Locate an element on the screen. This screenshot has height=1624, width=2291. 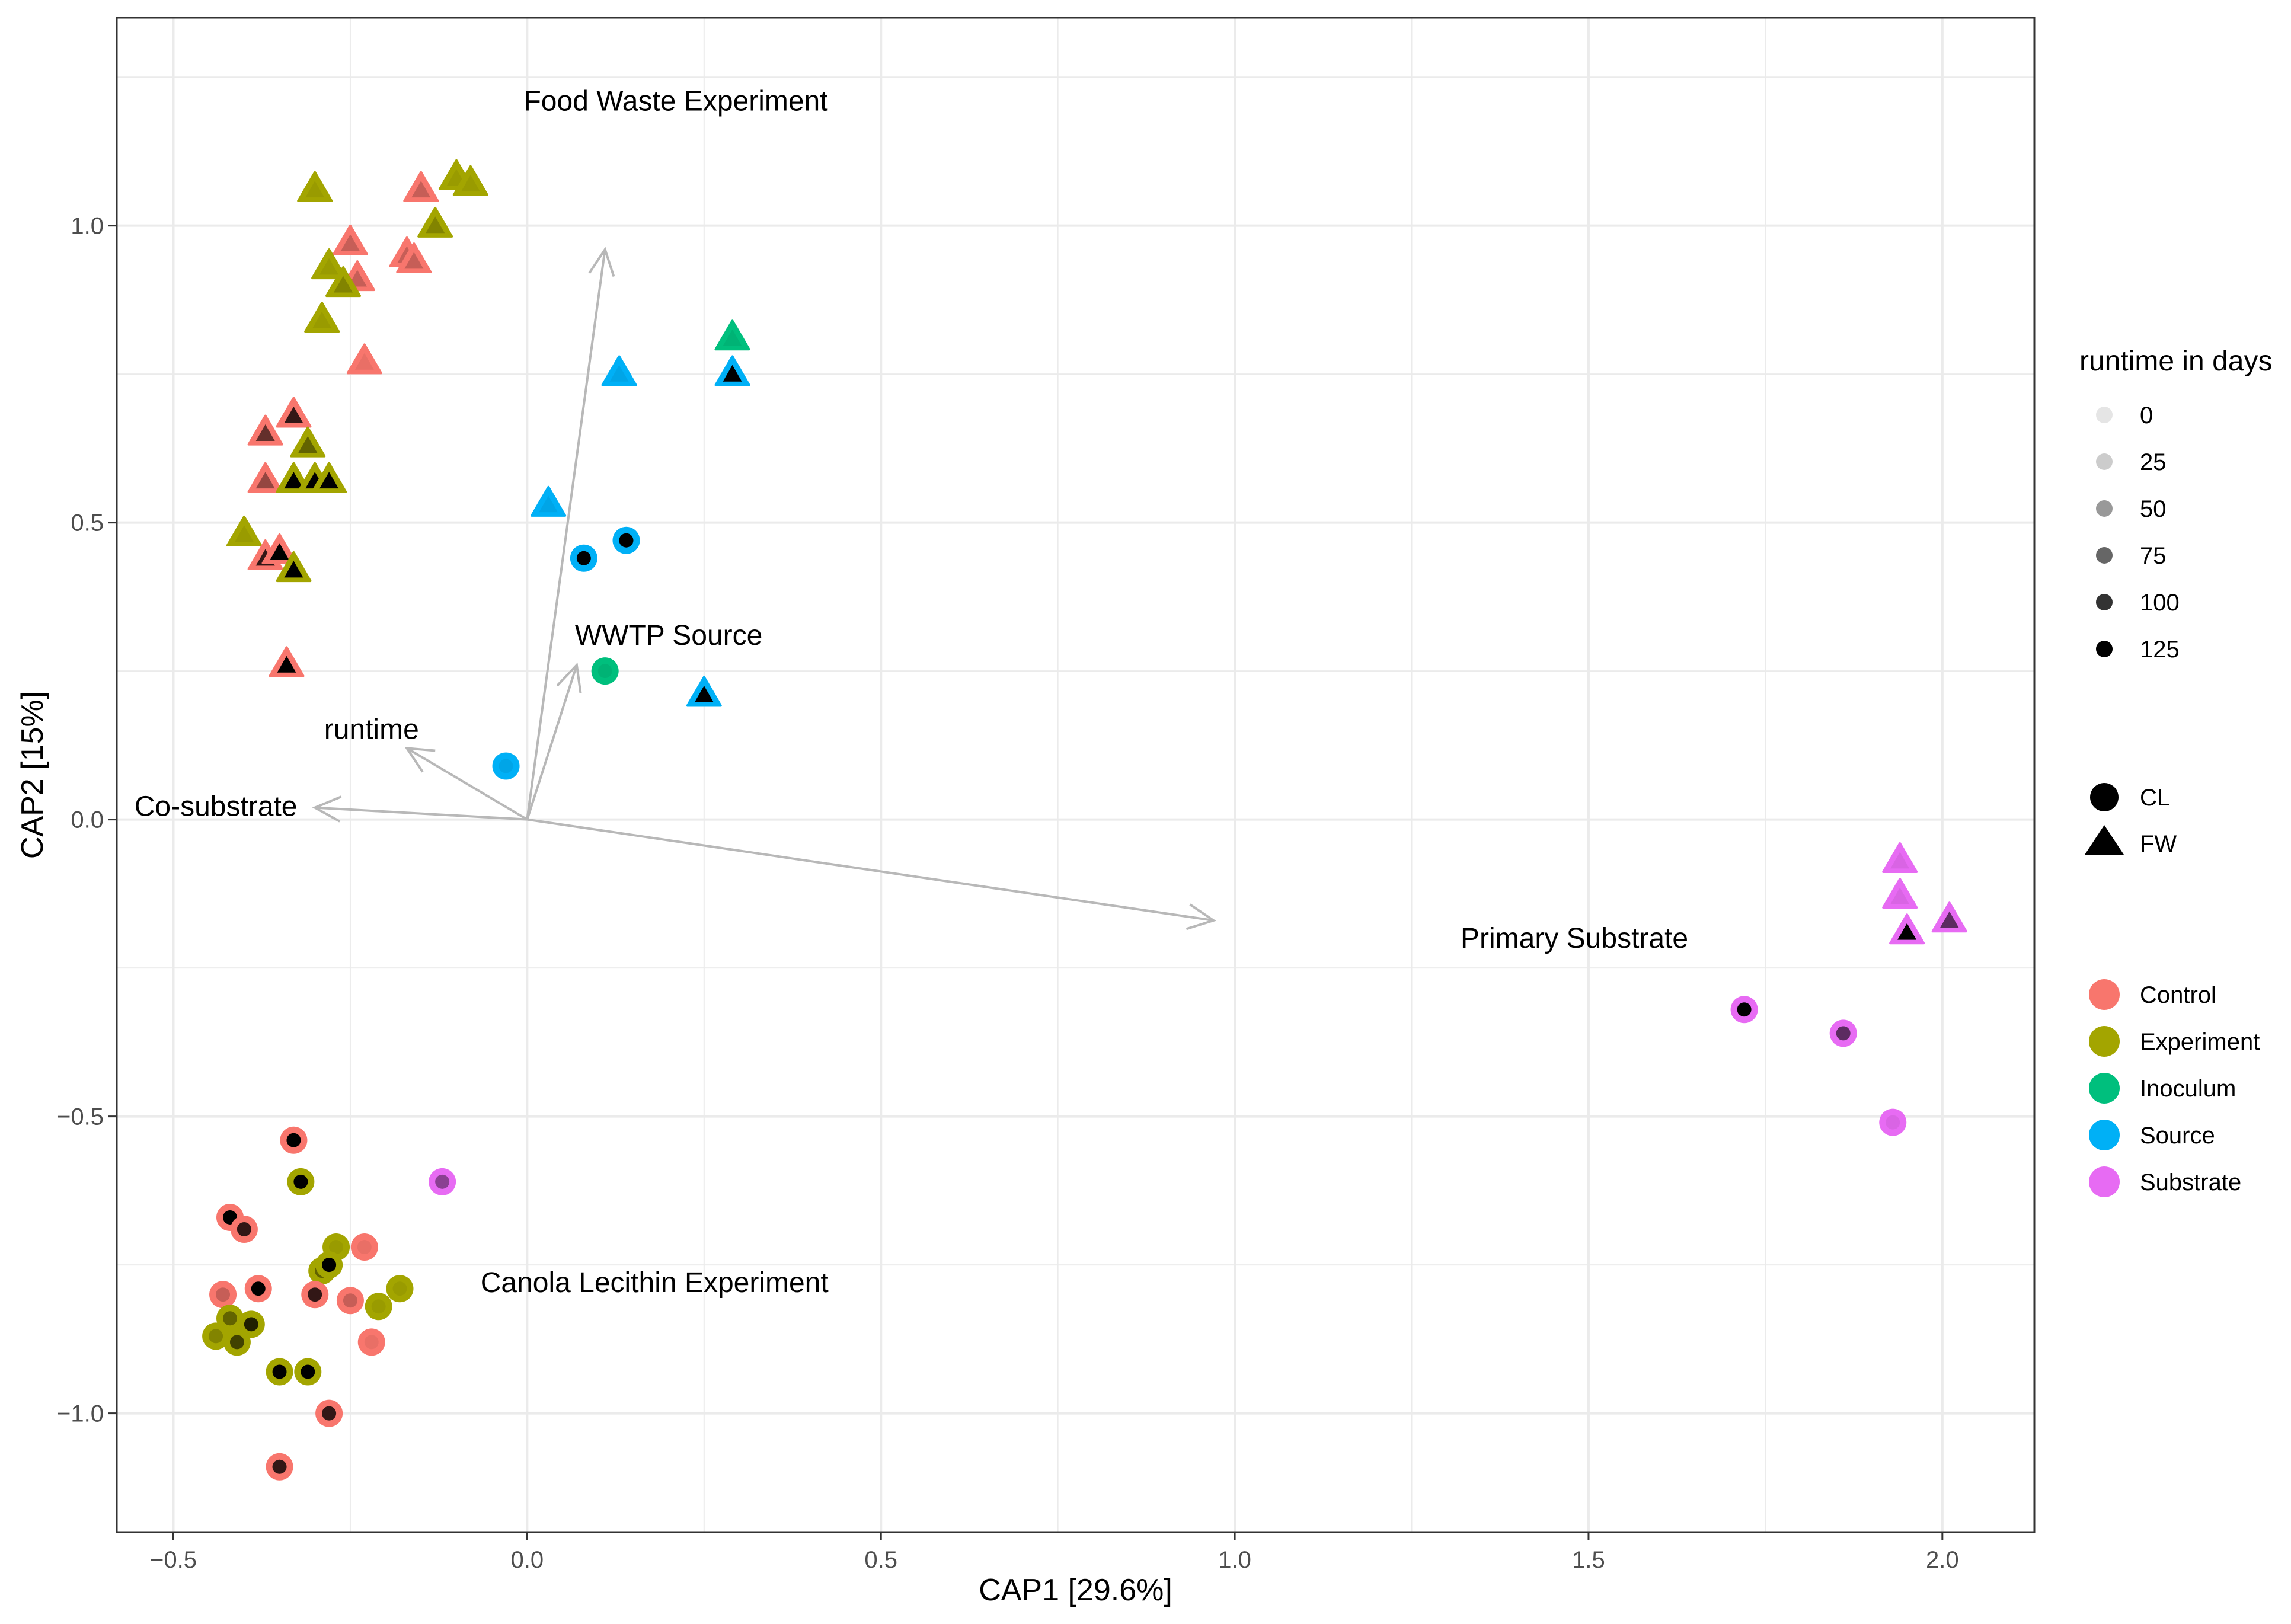
legend-color-label: Source is located at coordinates (2177, 1136).